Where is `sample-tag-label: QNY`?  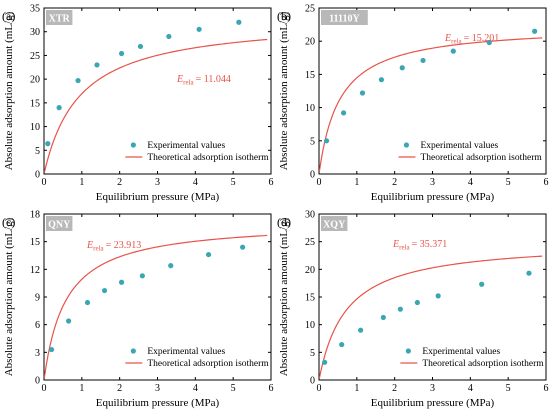
sample-tag-label: QNY is located at coordinates (59, 225).